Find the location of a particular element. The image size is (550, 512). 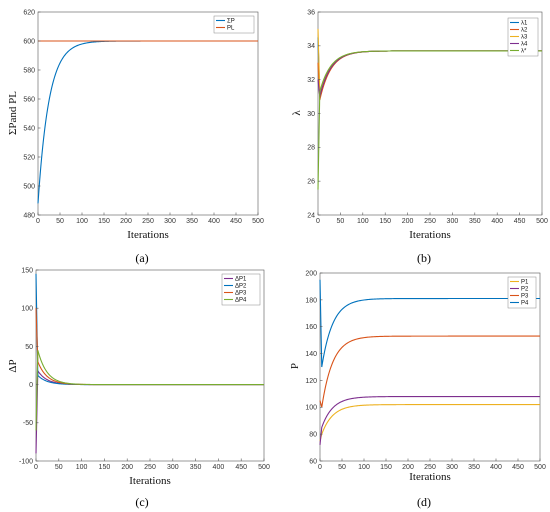

x-tick-label-b-10: 500 is located at coordinates (542, 221).